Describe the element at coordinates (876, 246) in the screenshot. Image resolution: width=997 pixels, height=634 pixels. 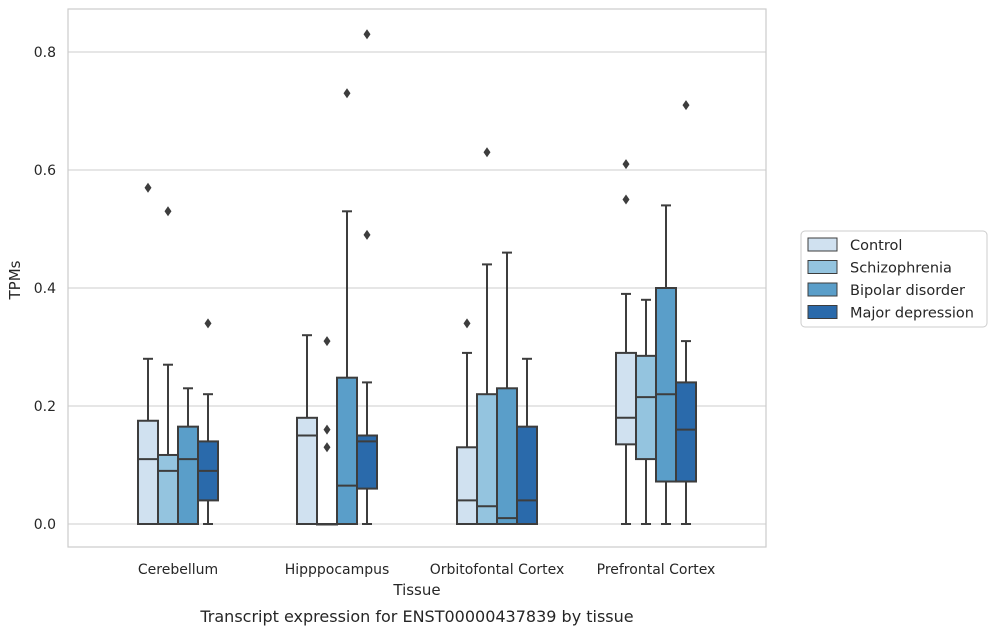
I see `legend-label: Control` at that location.